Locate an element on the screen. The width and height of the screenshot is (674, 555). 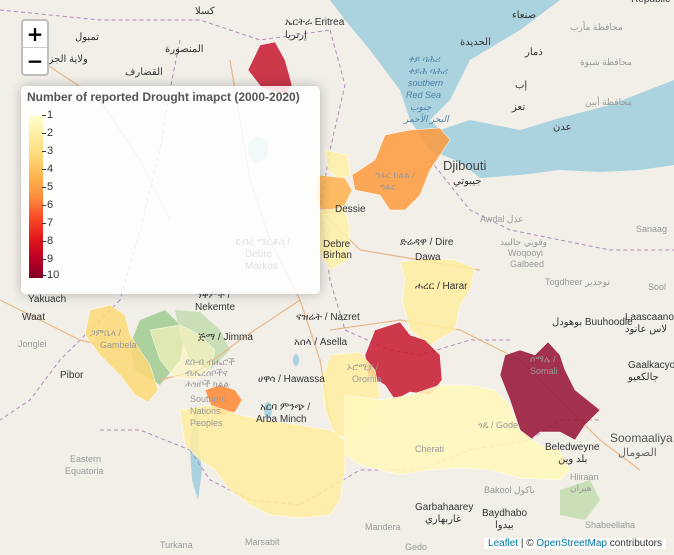
label-hudaydah: الحديدة is located at coordinates (475, 42).